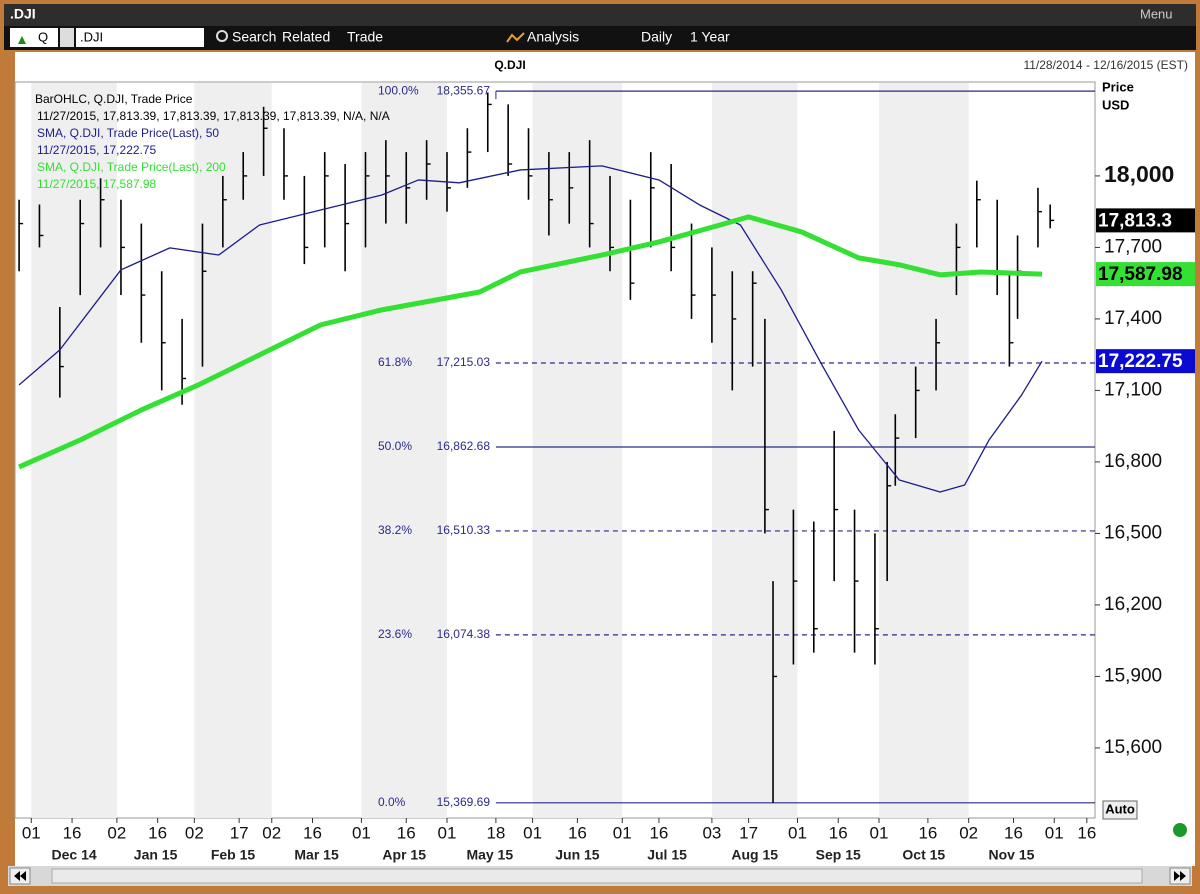 The width and height of the screenshot is (1200, 894). I want to click on analysis-icon, so click(515, 37).